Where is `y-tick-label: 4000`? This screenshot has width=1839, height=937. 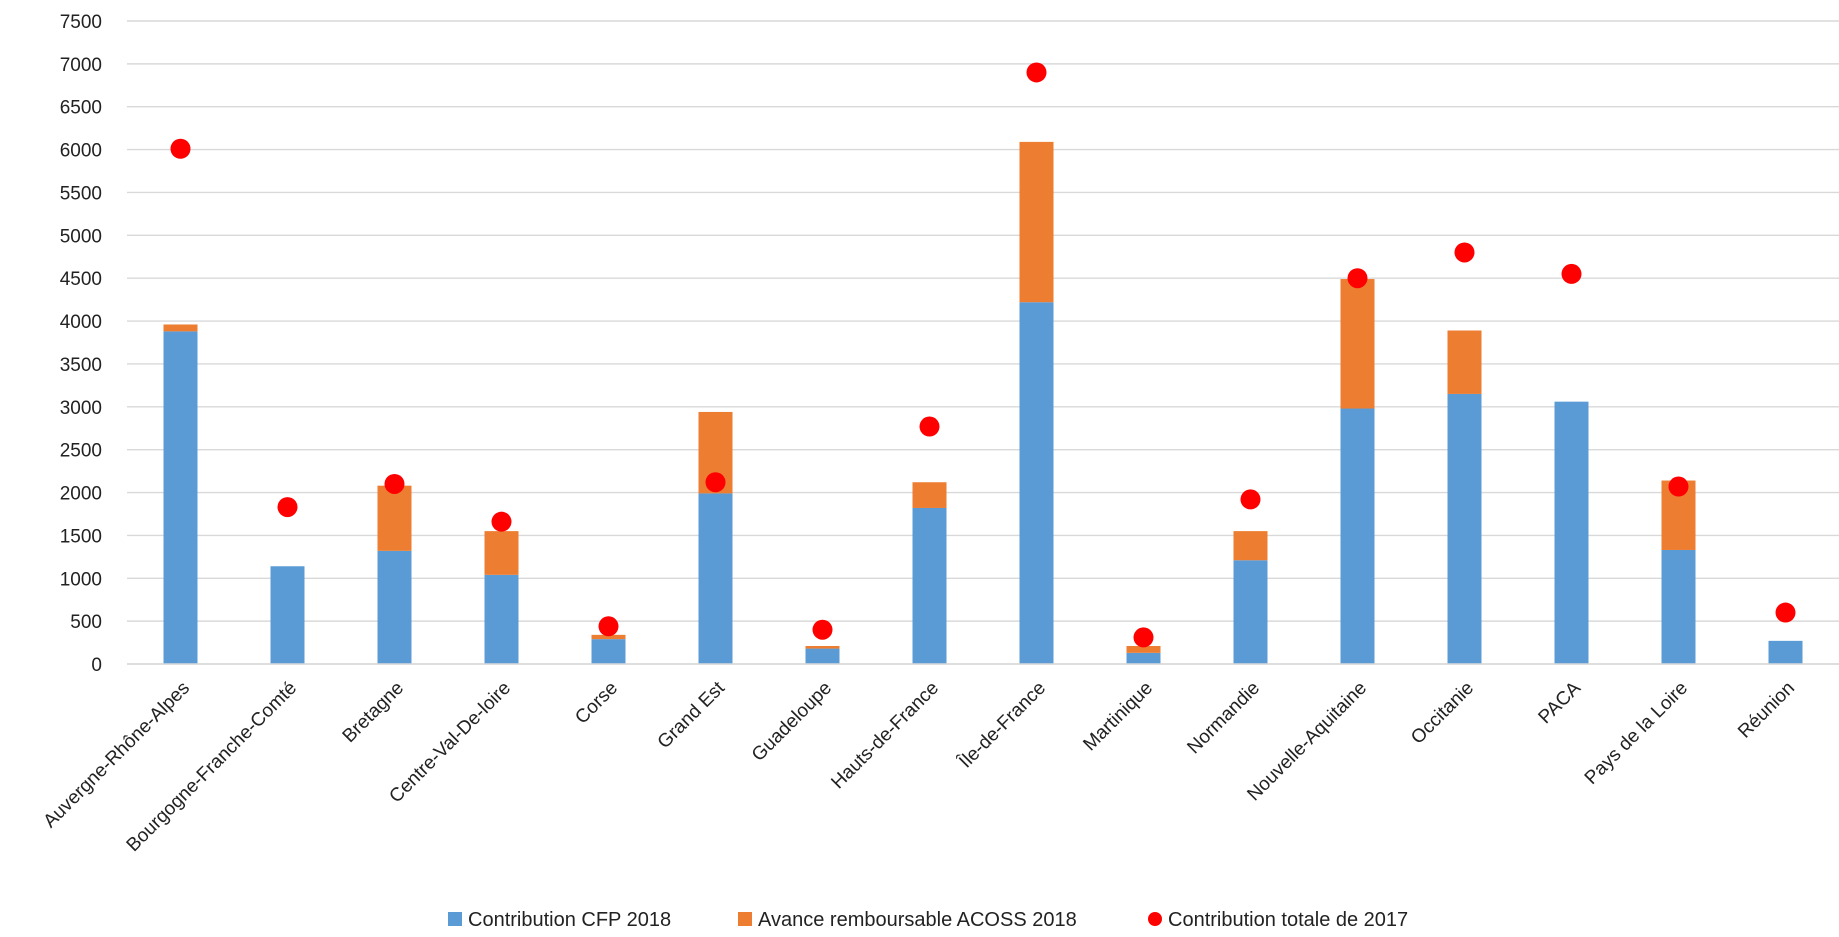 y-tick-label: 4000 is located at coordinates (81, 322).